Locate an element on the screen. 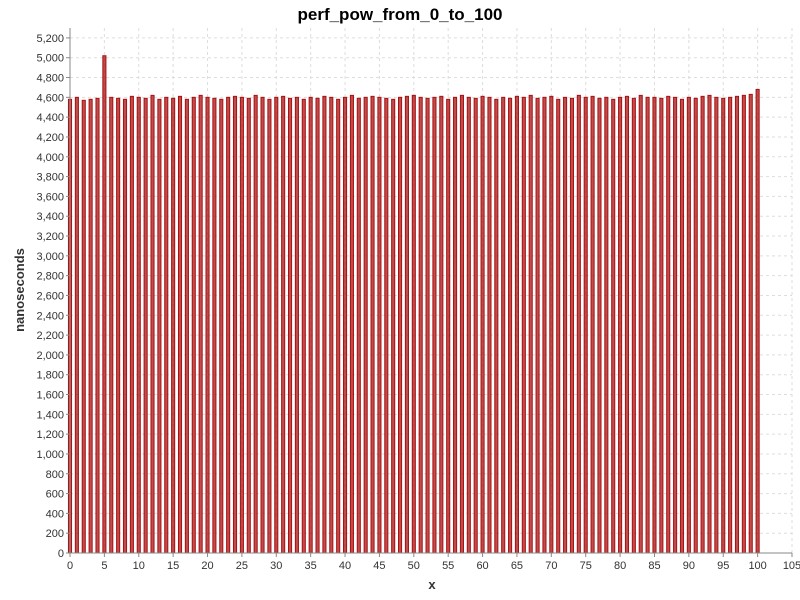 The image size is (800, 600). y-tick-label: 1,000 is located at coordinates (50, 455).